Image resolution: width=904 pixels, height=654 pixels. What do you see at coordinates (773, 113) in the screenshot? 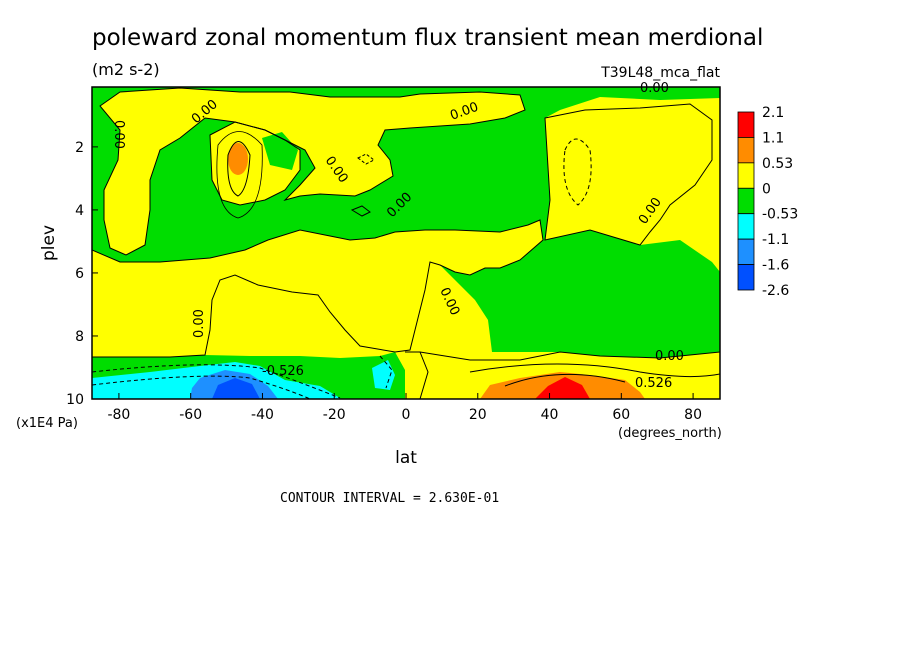
I see `colorbar-label: 2.1` at bounding box center [773, 113].